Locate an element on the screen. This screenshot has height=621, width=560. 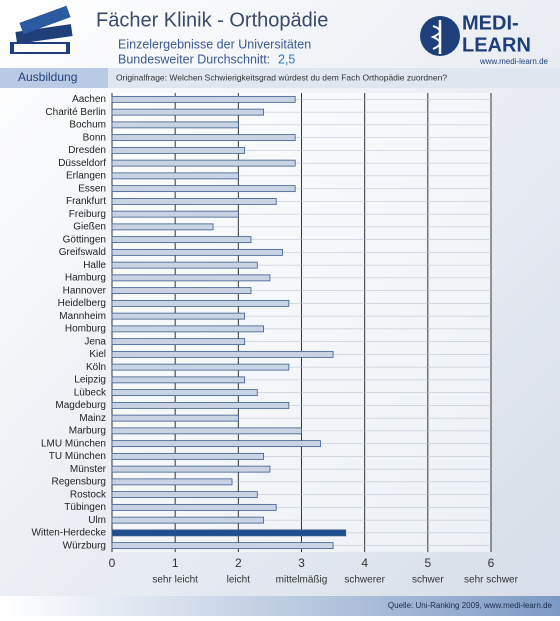
x-tick-caption: mittelmäßig is located at coordinates (302, 580).